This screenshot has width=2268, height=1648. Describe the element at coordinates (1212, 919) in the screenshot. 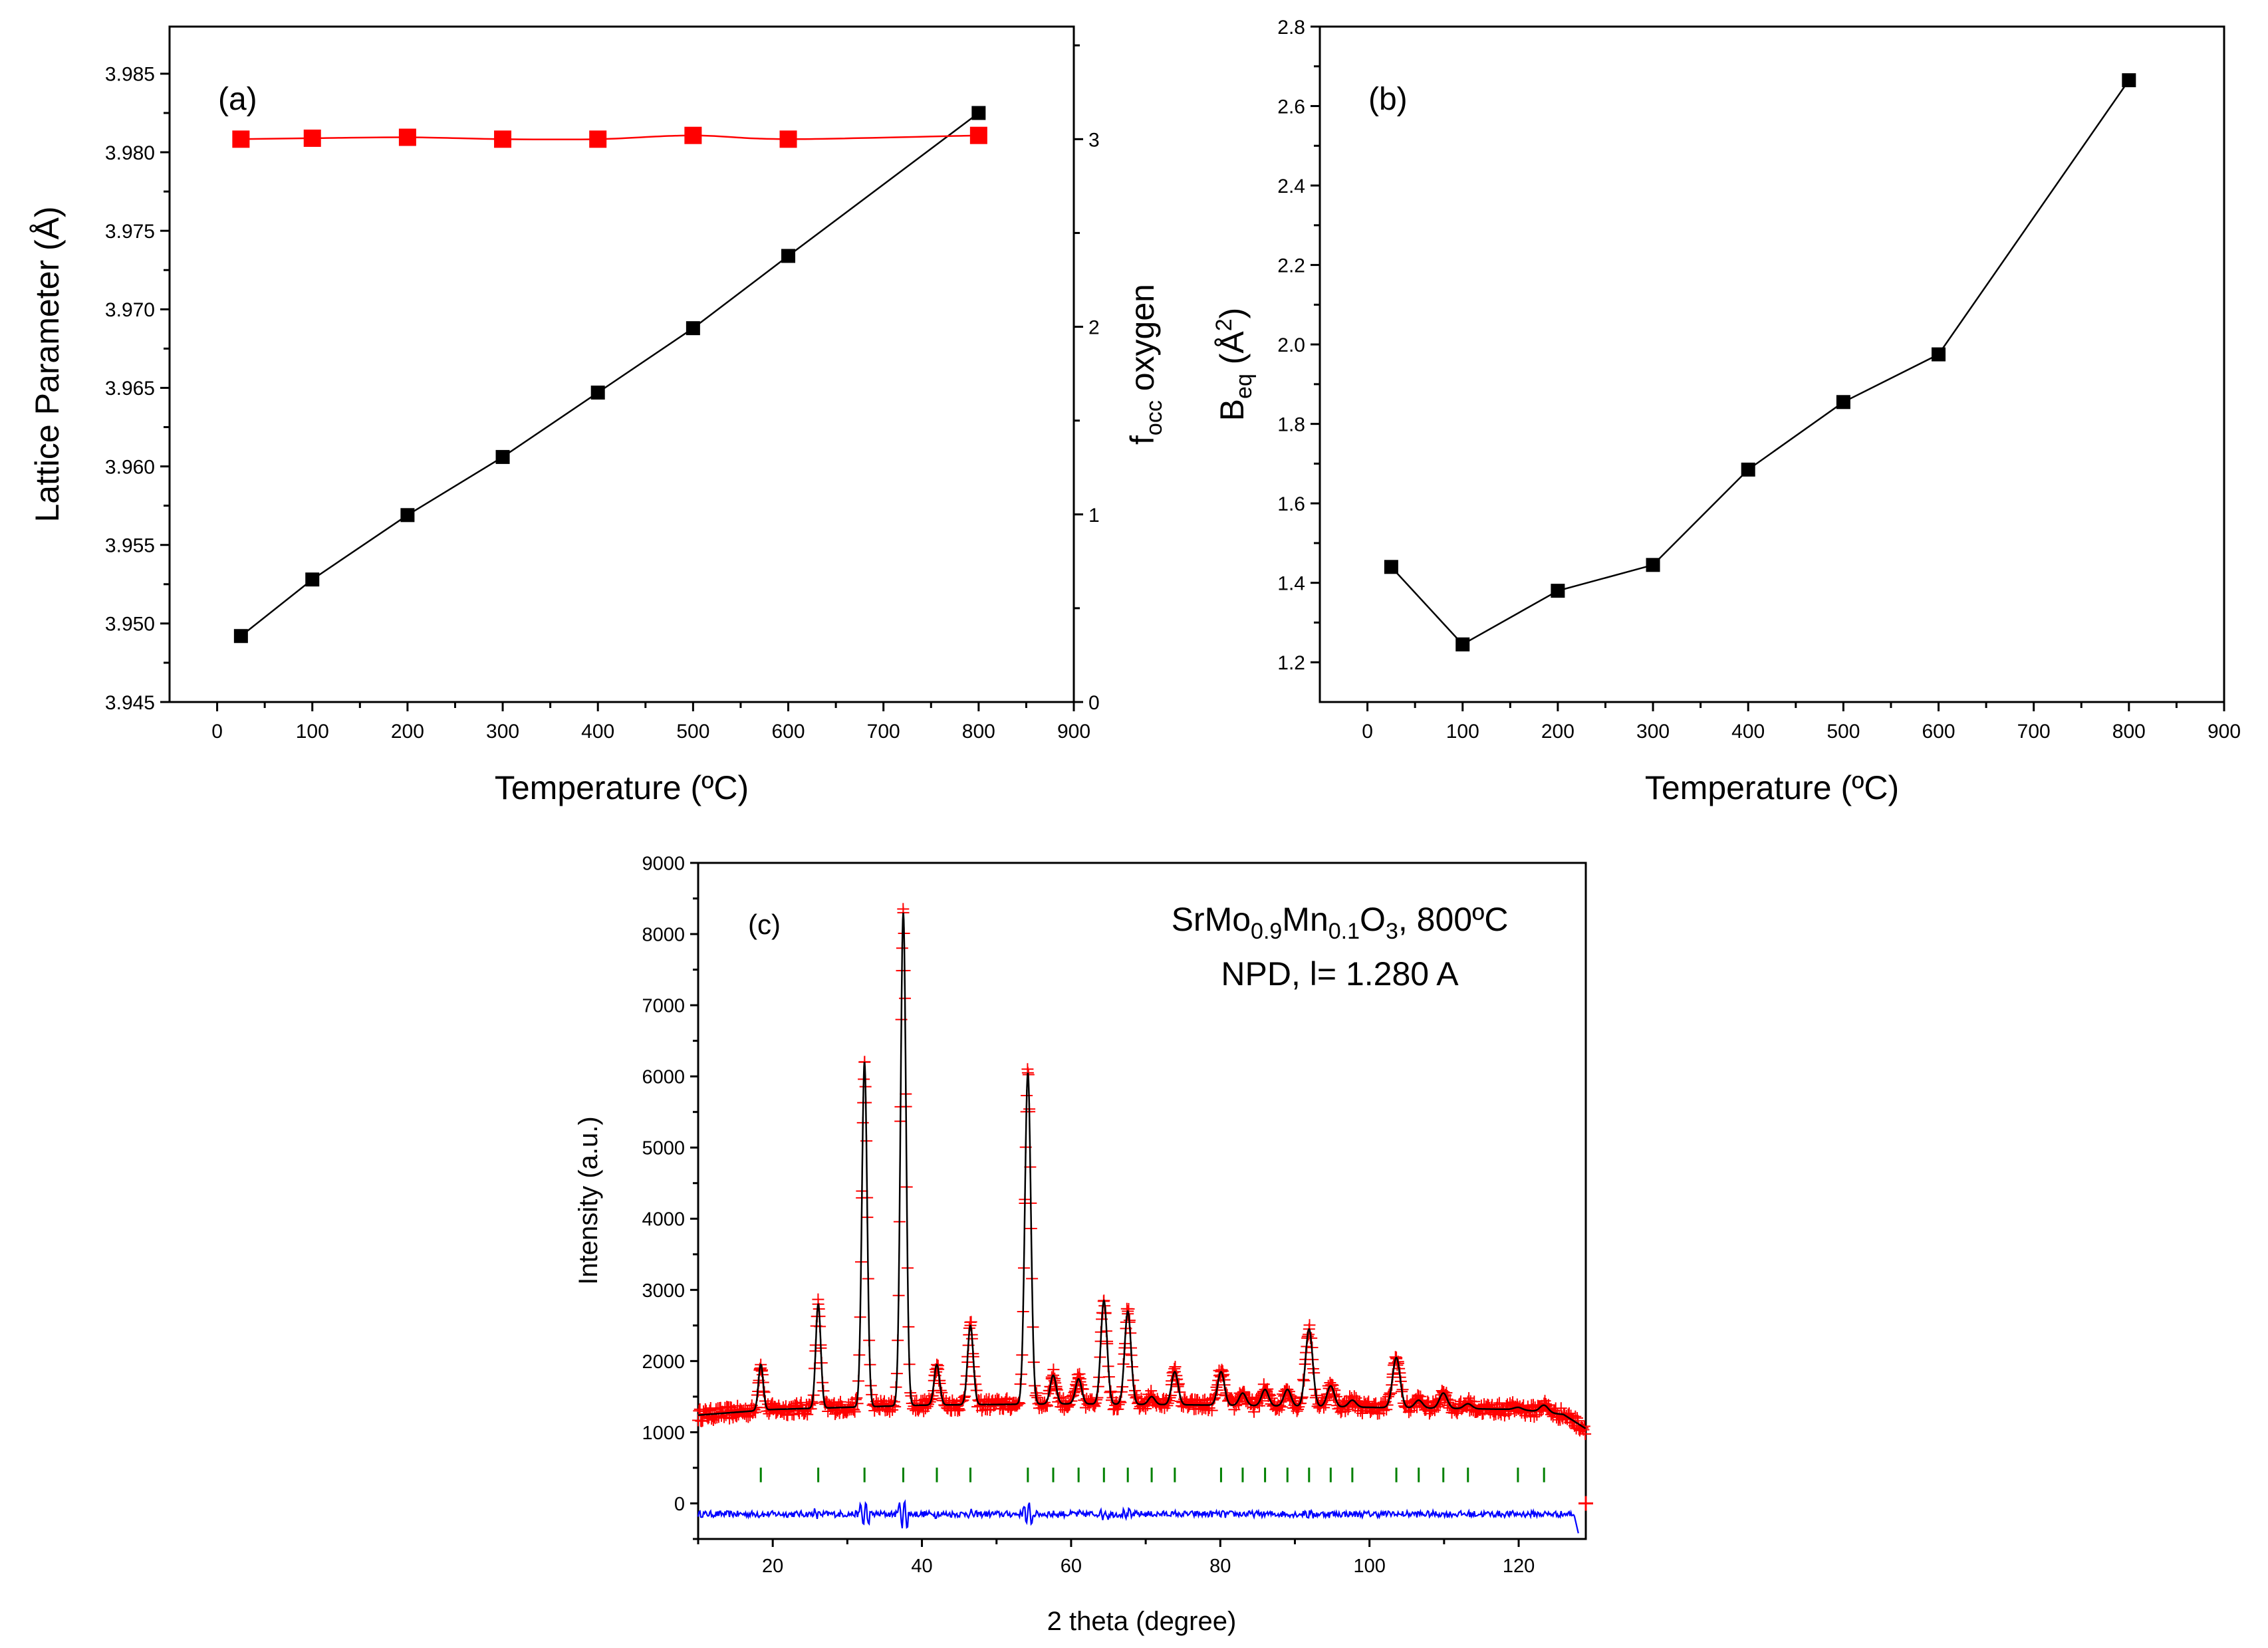

I see `annot-sr-mo: SrMo` at that location.